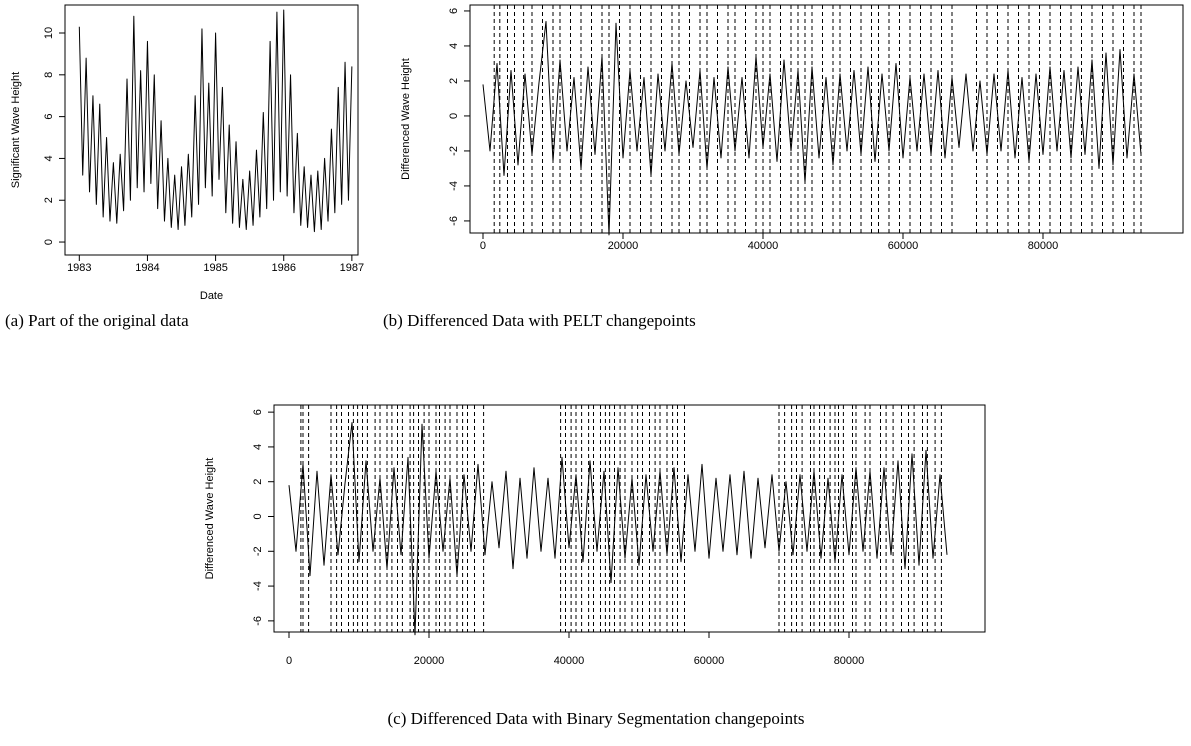 The width and height of the screenshot is (1191, 746). I want to click on x-axis-label: Date, so click(211, 296).